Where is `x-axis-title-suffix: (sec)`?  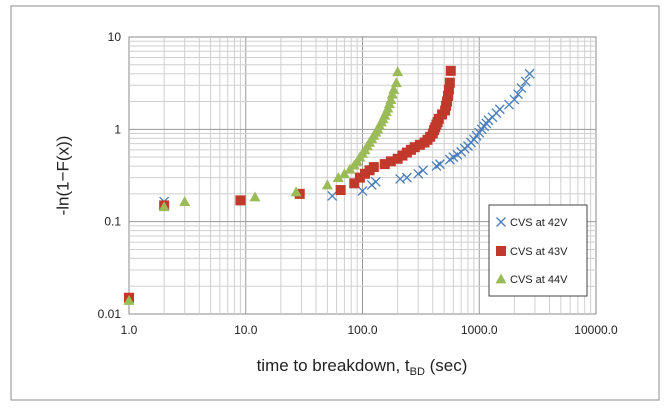 x-axis-title-suffix: (sec) is located at coordinates (446, 365).